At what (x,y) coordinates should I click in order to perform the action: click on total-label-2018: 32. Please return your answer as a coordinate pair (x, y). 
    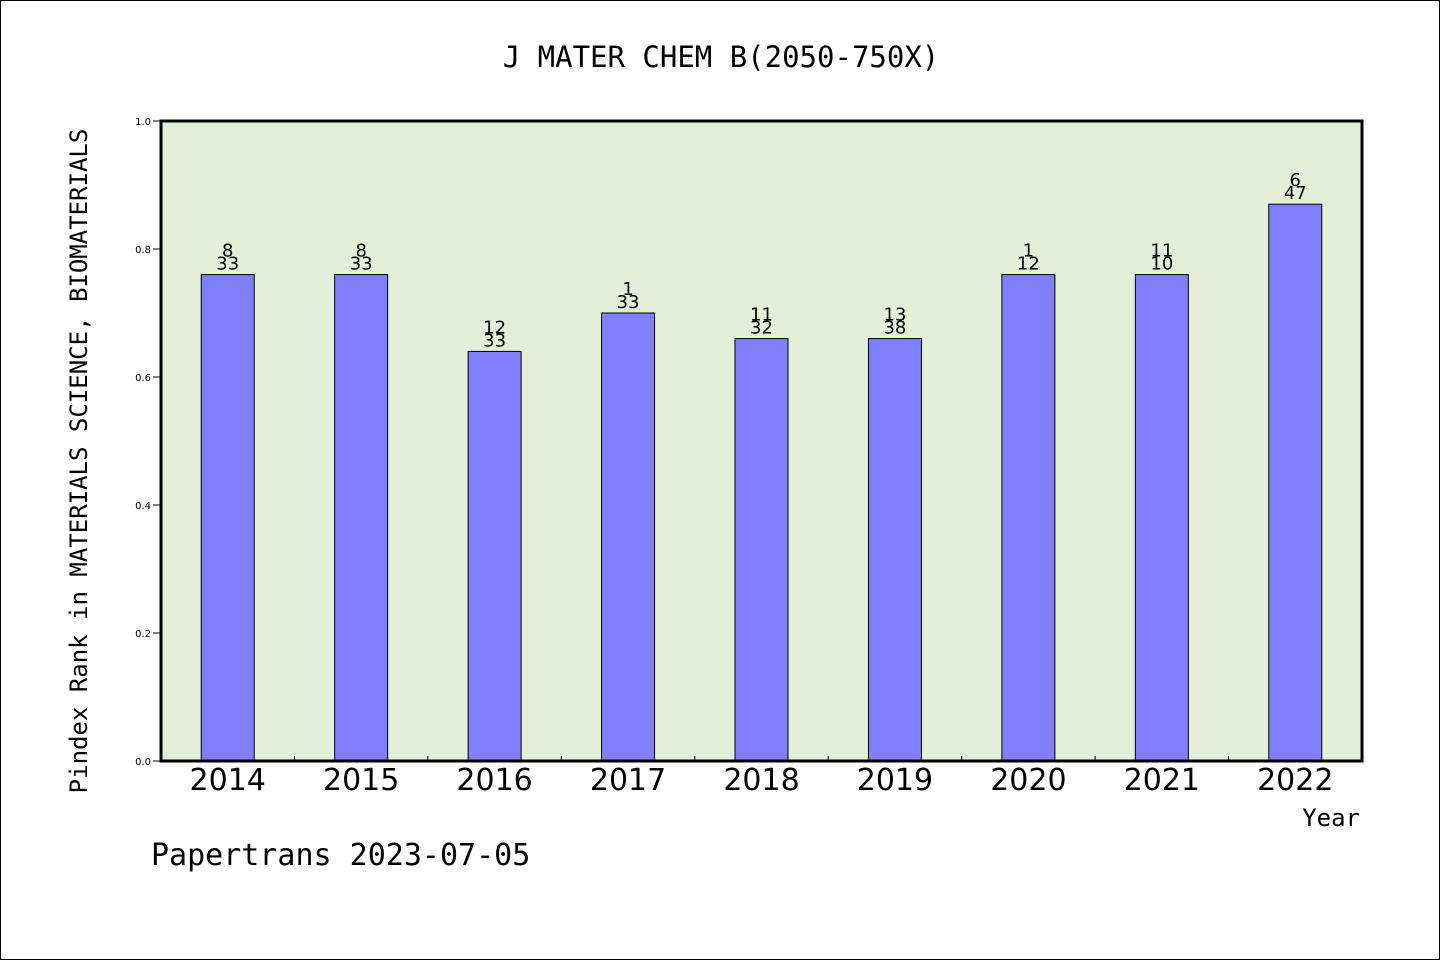
    Looking at the image, I should click on (761, 328).